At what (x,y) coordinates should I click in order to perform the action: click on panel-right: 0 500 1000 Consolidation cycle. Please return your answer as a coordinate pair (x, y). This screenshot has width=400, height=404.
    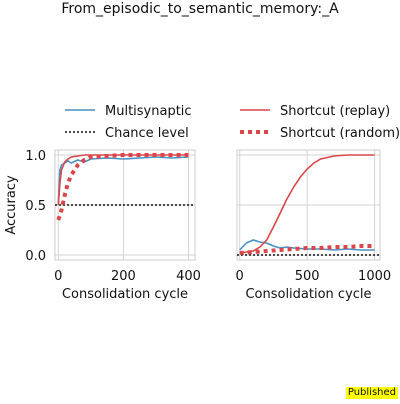
    Looking at the image, I should click on (313, 225).